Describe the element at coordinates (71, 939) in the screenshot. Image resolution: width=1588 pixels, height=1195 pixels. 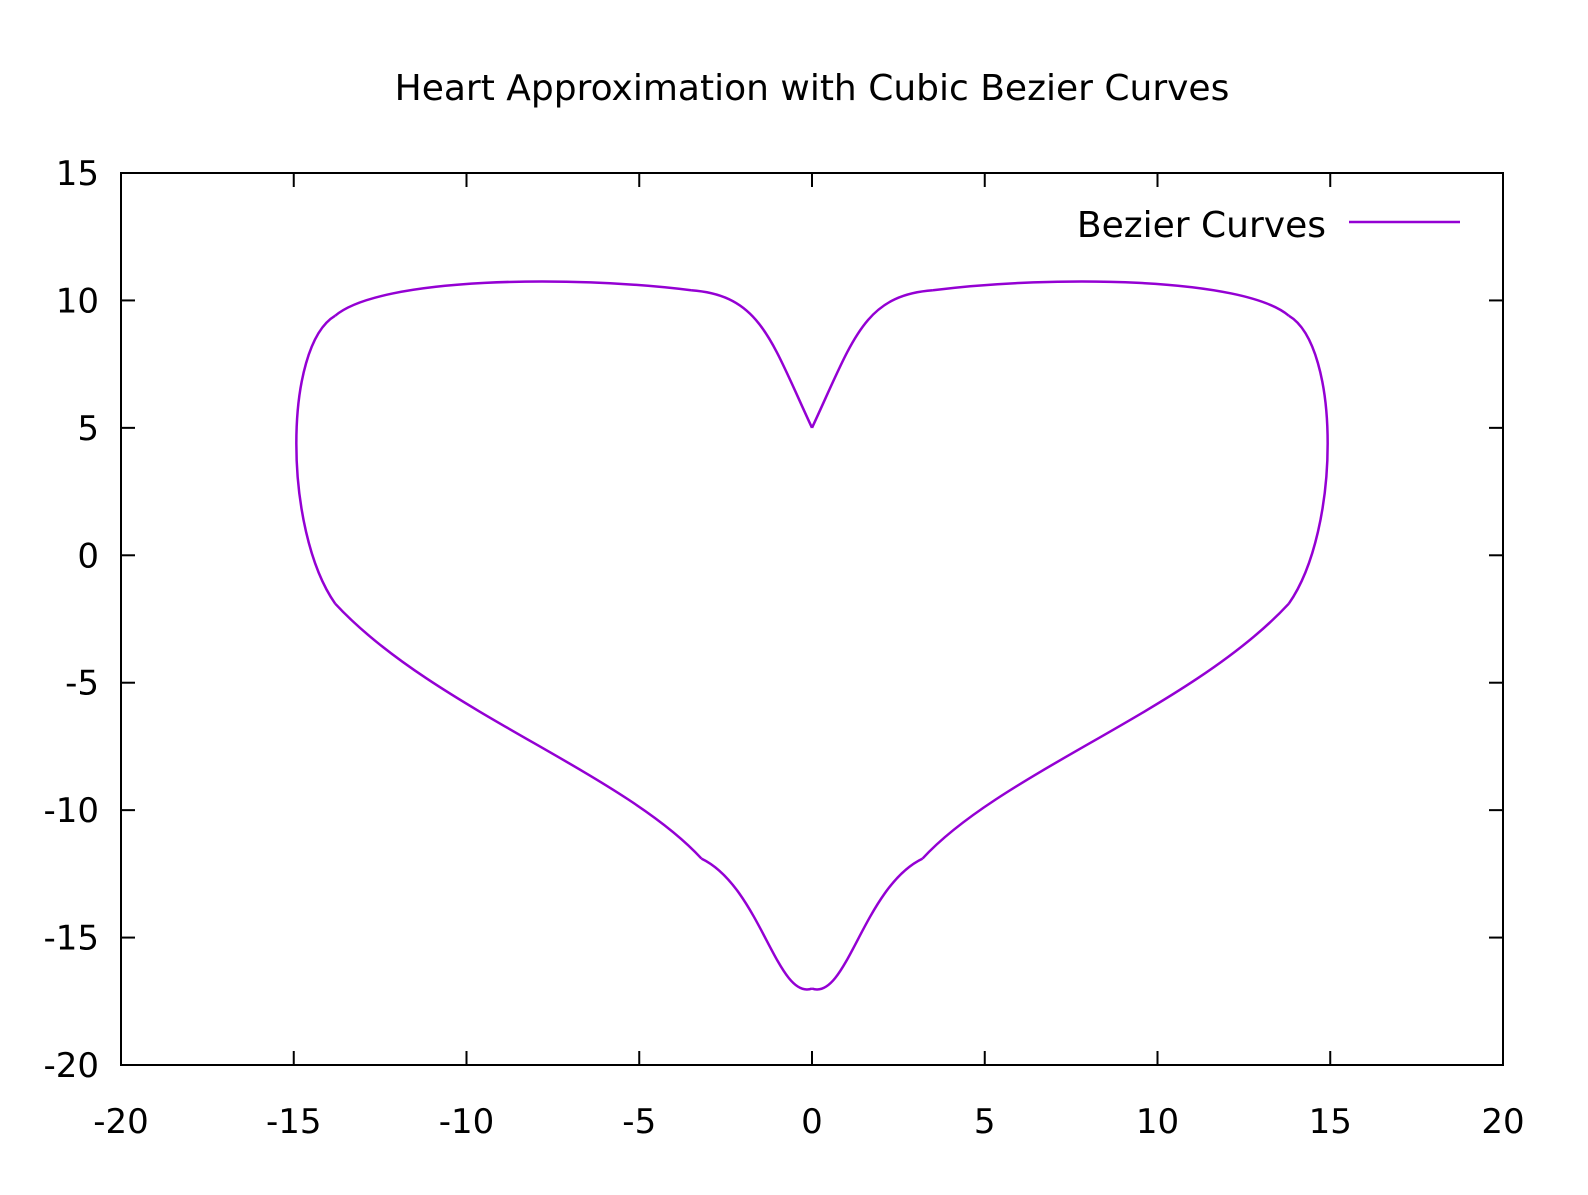
I see `y-tick-label: -15` at that location.